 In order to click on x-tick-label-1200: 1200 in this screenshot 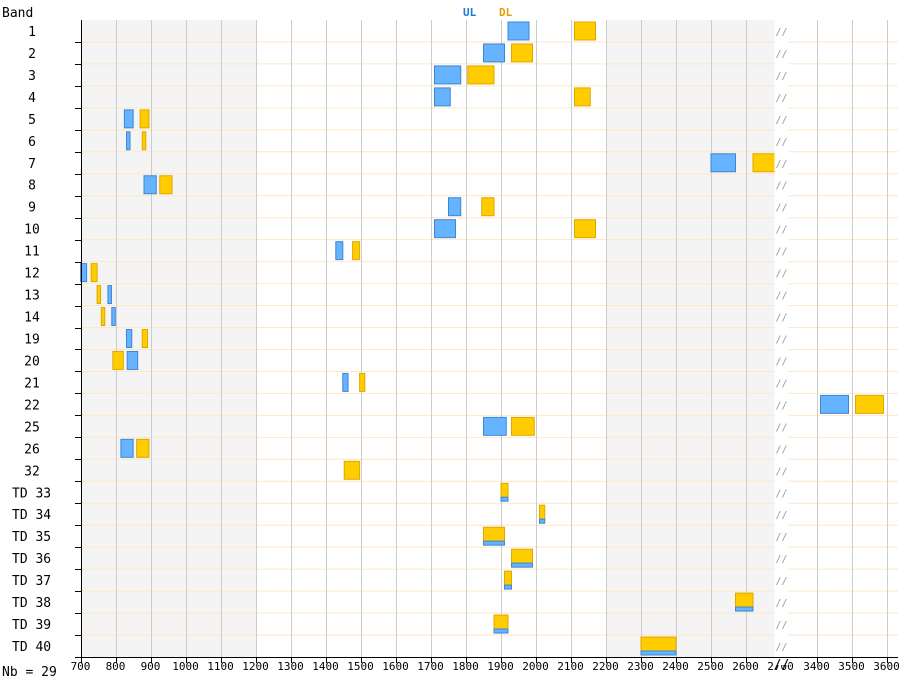, I will do `click(255, 666)`.